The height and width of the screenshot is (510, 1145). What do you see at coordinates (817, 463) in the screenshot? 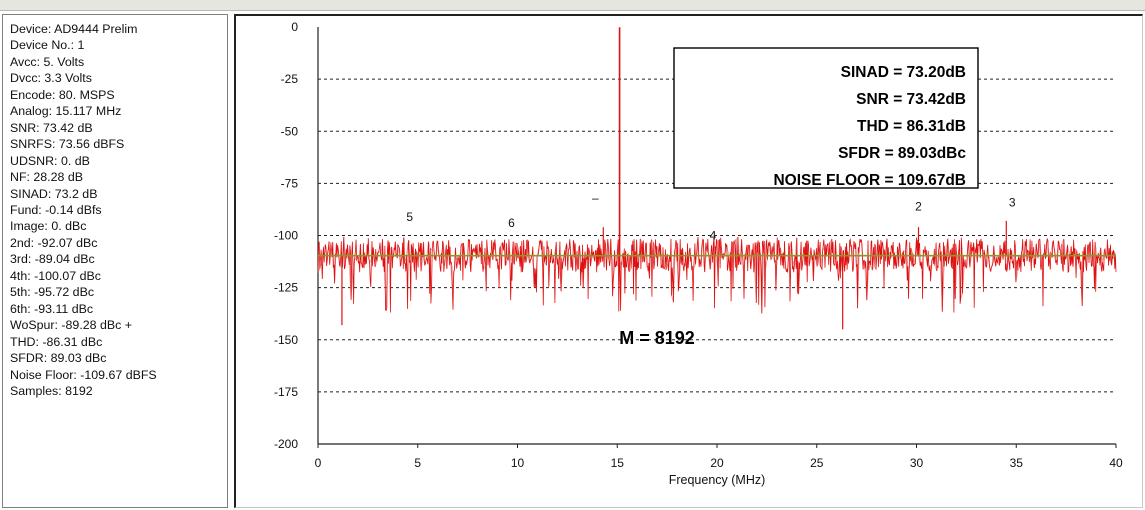
I see `x-tick-label: 25` at bounding box center [817, 463].